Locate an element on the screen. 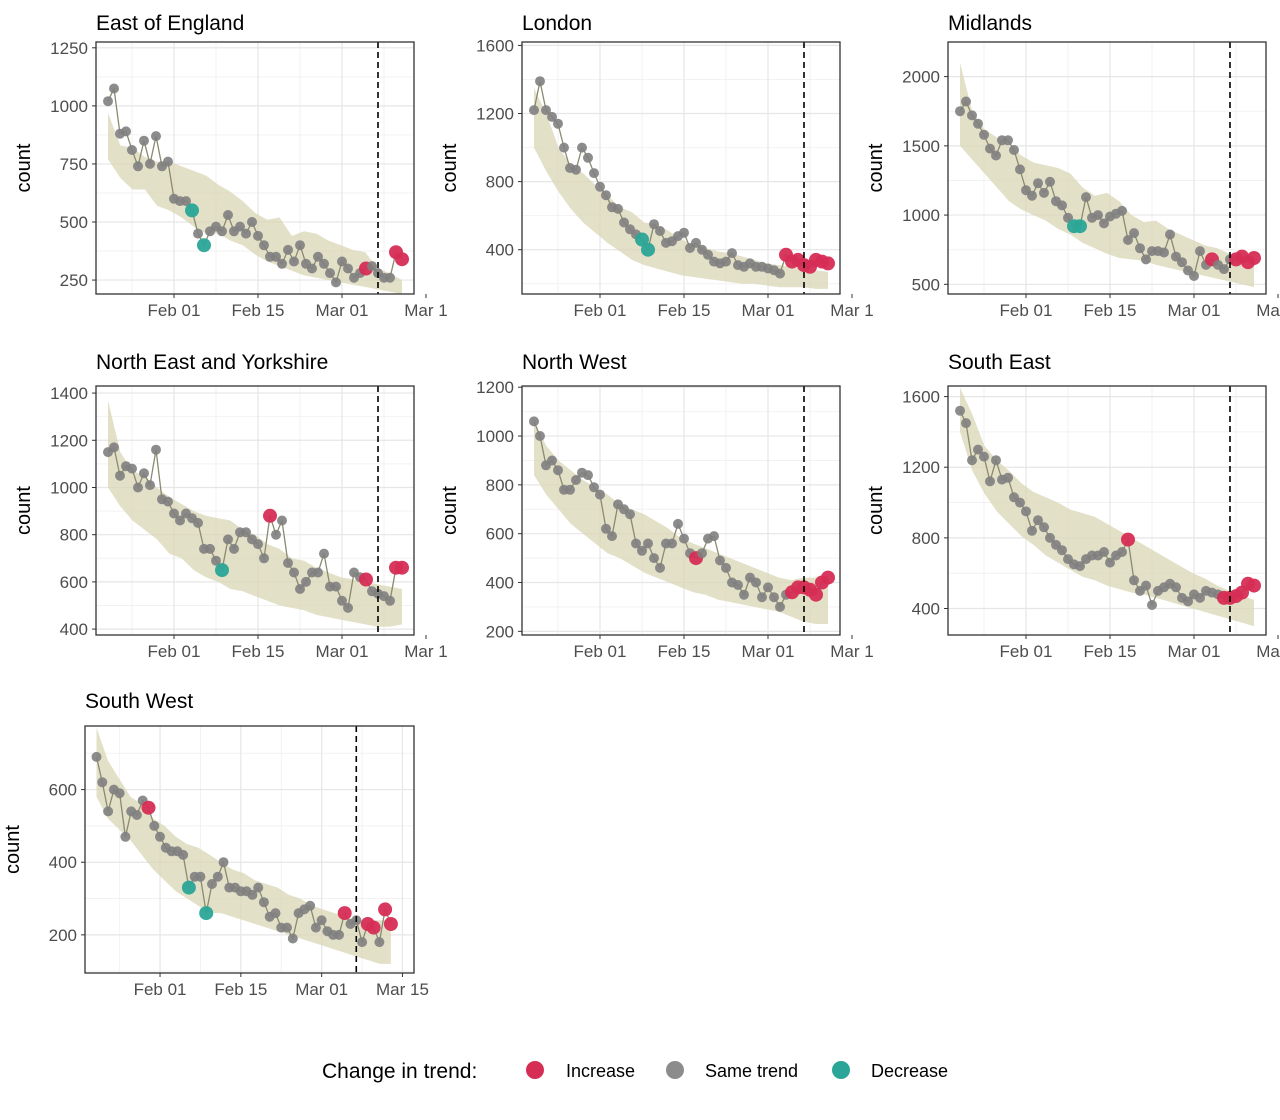 This screenshot has width=1280, height=1120. y-tick-label: 1600 is located at coordinates (495, 45).